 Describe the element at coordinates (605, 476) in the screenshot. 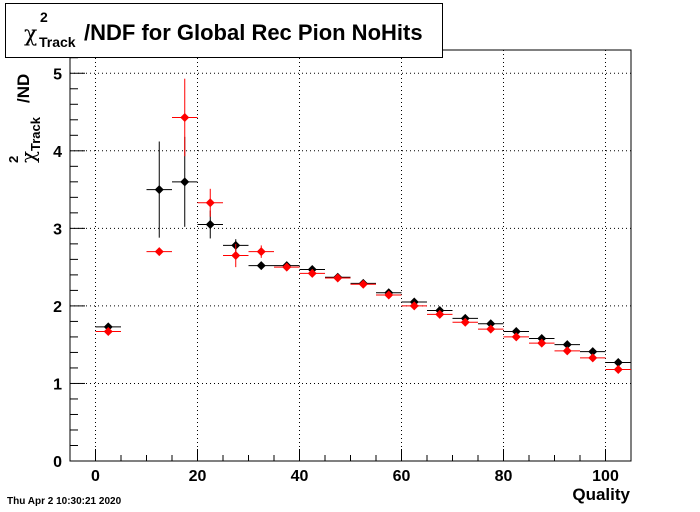

I see `x-tick-label: 100` at that location.